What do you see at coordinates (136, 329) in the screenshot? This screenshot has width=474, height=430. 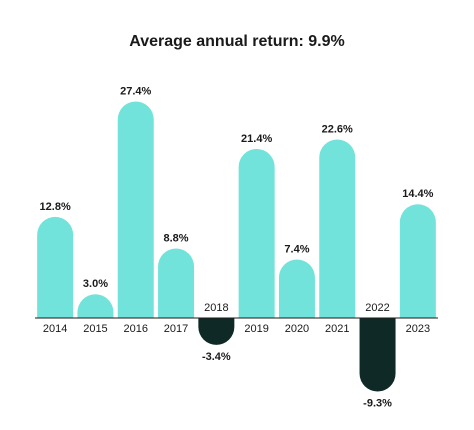 I see `x-tick-label: 2016` at bounding box center [136, 329].